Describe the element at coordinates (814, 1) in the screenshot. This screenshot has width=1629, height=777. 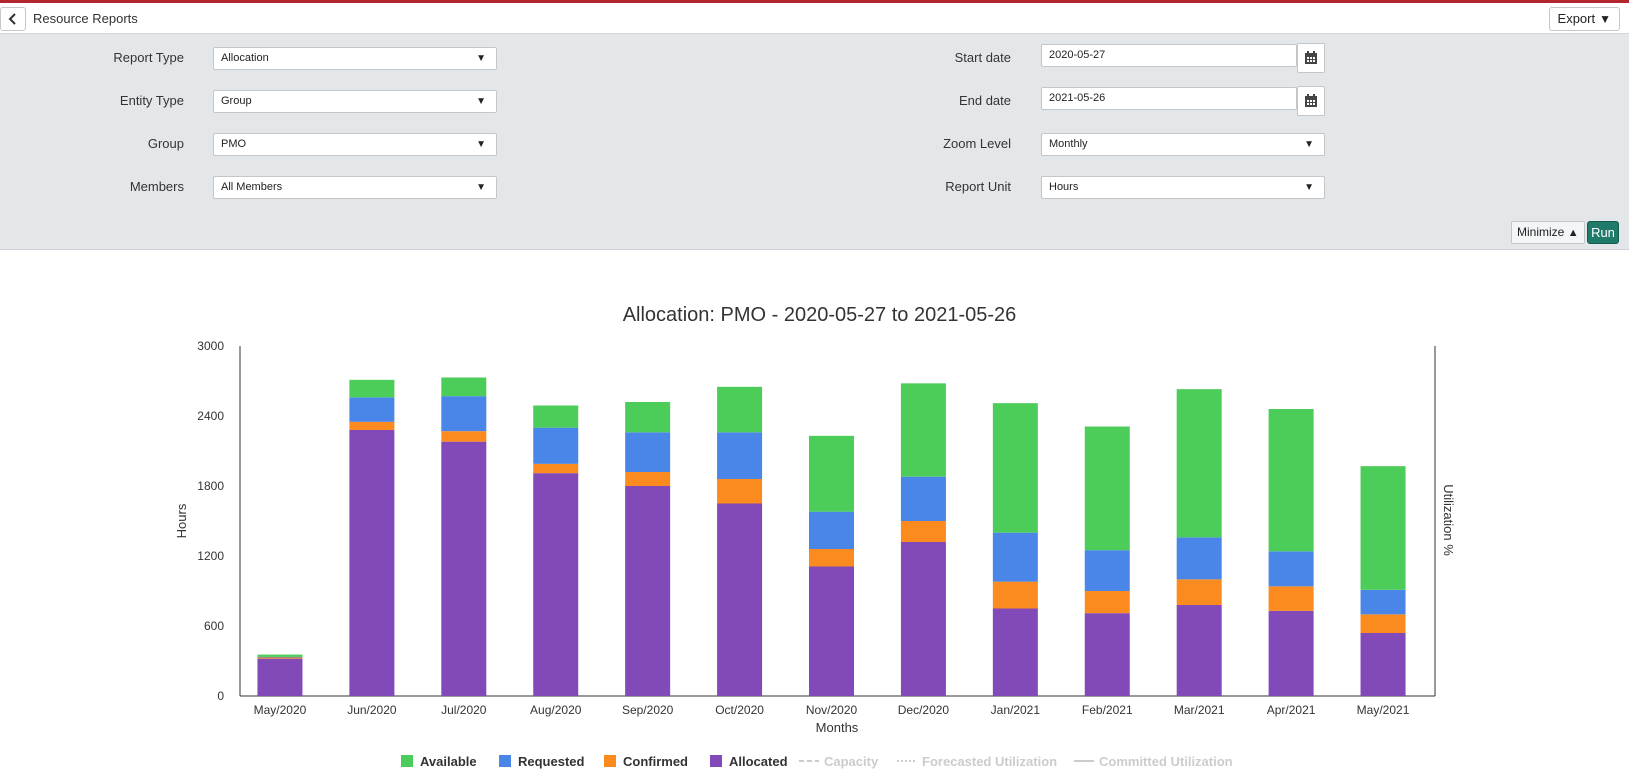
I see `top-accent-line` at that location.